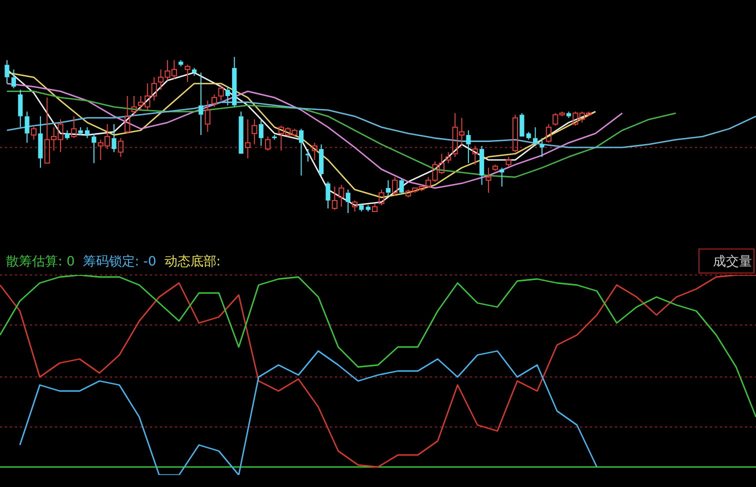 This screenshot has width=756, height=487. Describe the element at coordinates (732, 261) in the screenshot. I see `text: 成交量` at that location.